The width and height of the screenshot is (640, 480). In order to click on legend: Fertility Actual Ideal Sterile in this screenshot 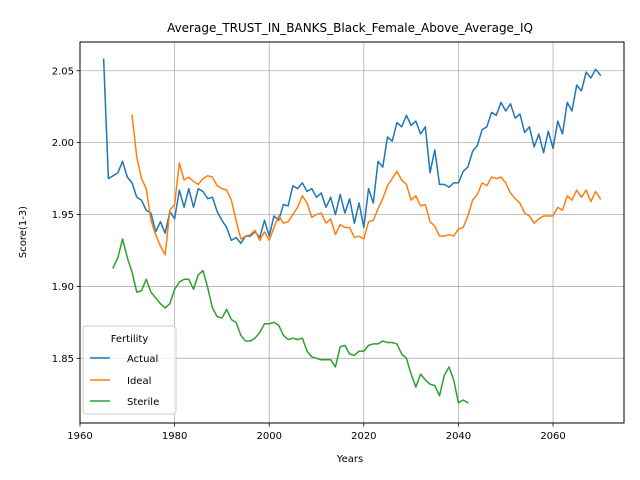, I will do `click(129, 370)`.